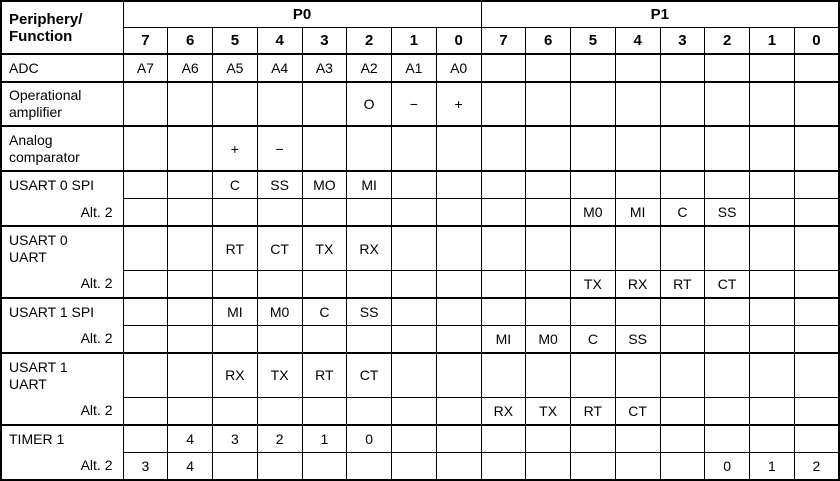 Image resolution: width=840 pixels, height=481 pixels. What do you see at coordinates (458, 40) in the screenshot?
I see `bit-header-p0-0: 0` at bounding box center [458, 40].